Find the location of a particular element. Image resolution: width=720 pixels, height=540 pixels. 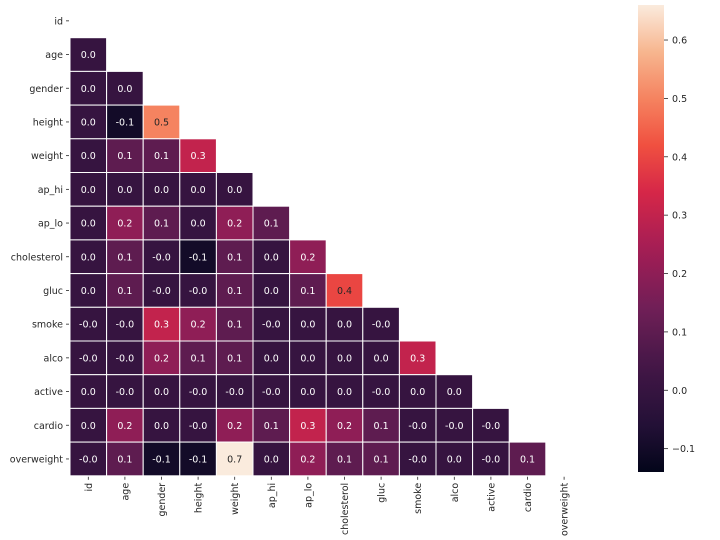

row-label-alco: alco is located at coordinates (54, 358).